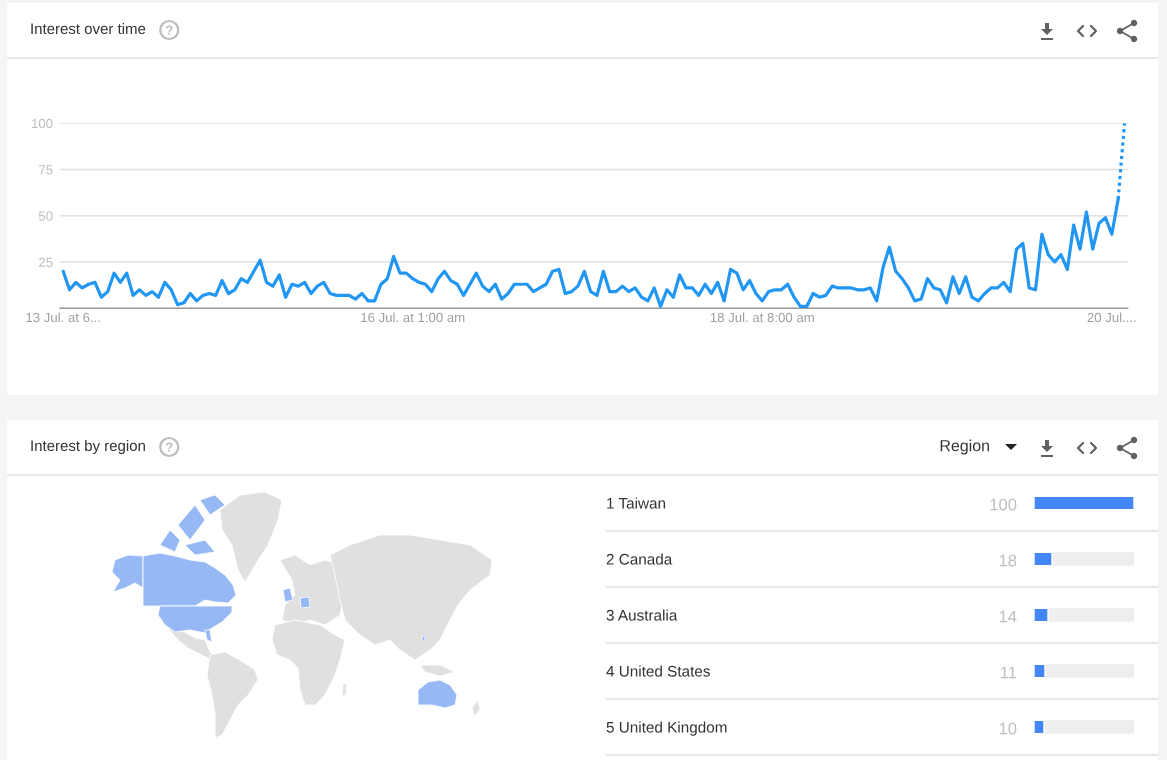  I want to click on y-tick-label: 75, so click(46, 170).